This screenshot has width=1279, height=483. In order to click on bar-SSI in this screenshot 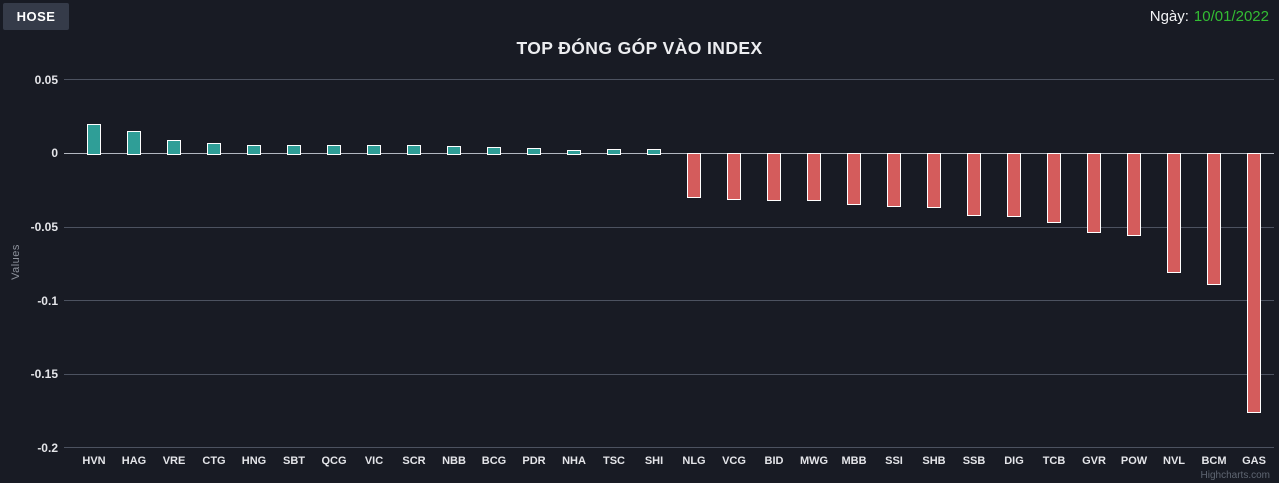, I will do `click(894, 180)`.